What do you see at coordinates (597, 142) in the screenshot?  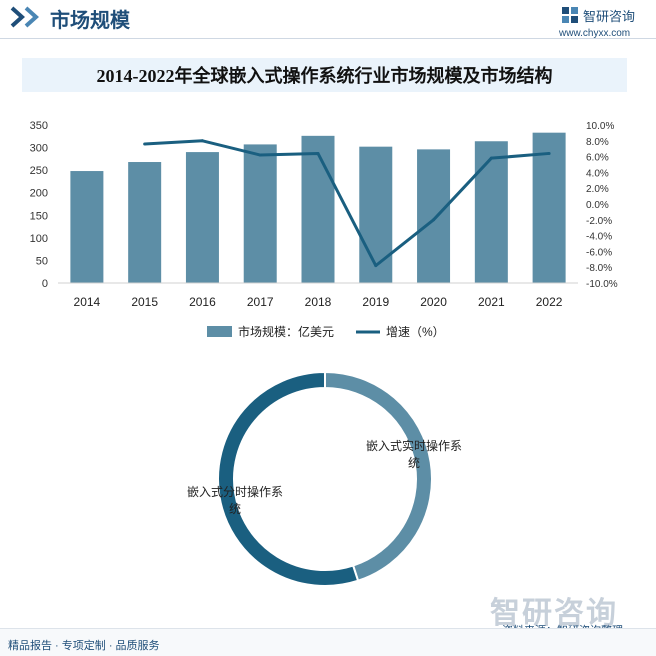 I see `y-right-tick-label: 8.0%` at bounding box center [597, 142].